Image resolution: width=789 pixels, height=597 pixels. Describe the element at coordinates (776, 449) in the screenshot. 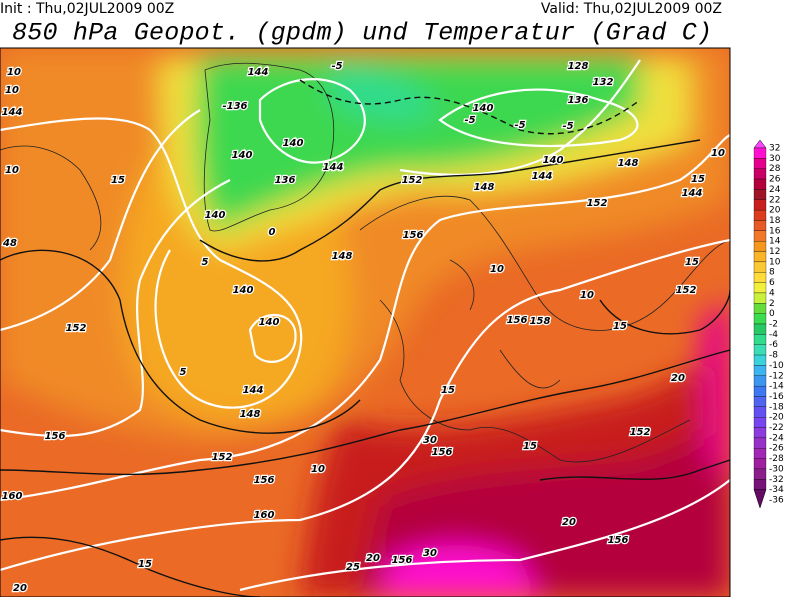

I see `colorbar-label: -26` at that location.